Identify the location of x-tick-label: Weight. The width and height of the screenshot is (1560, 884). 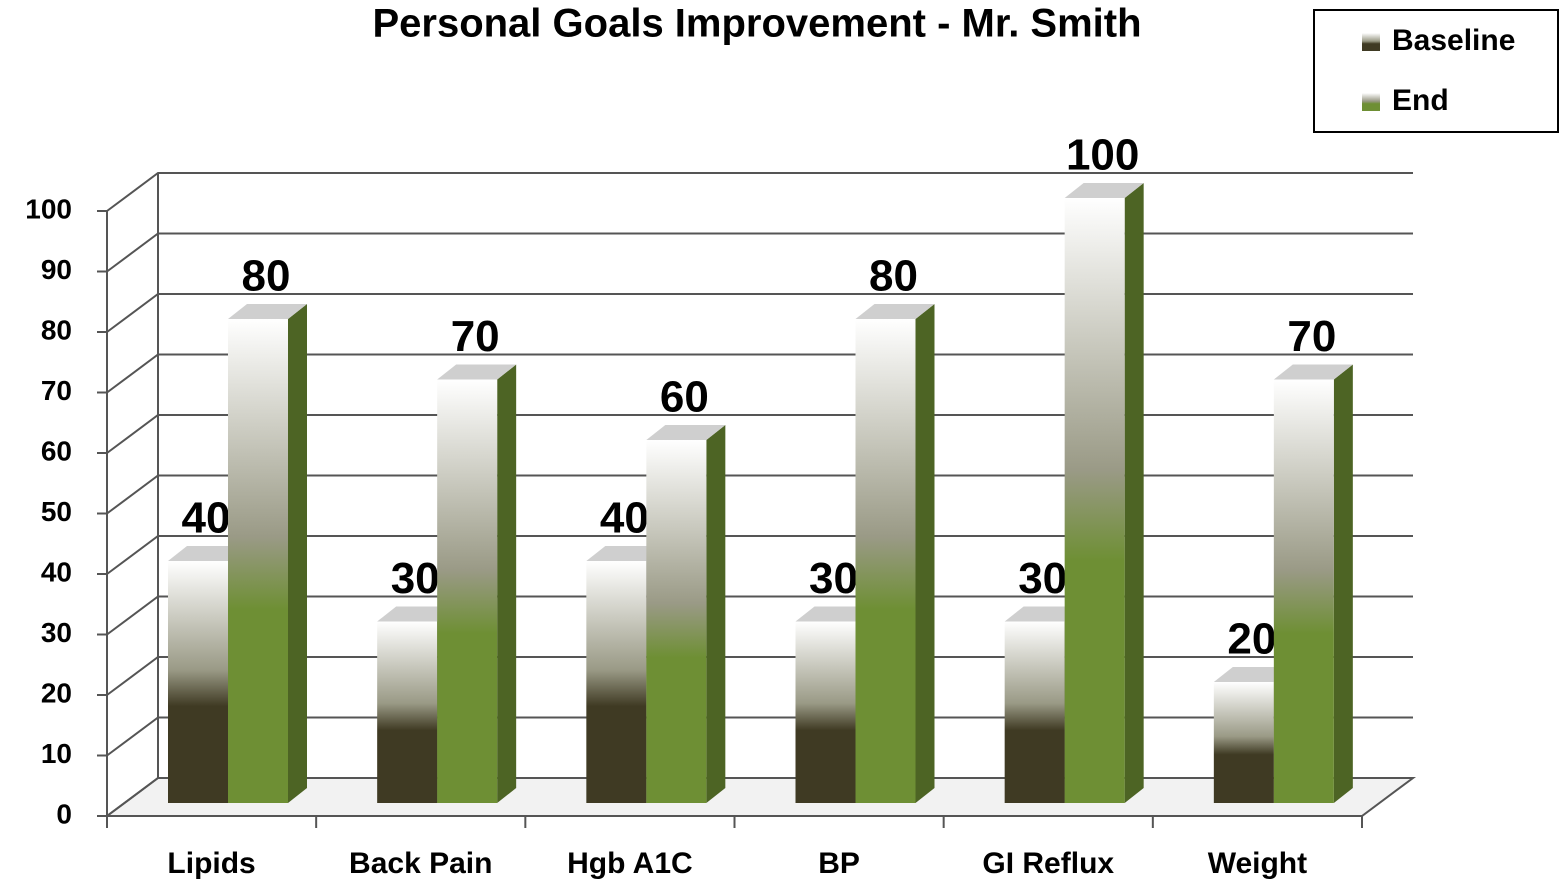
(1257, 863).